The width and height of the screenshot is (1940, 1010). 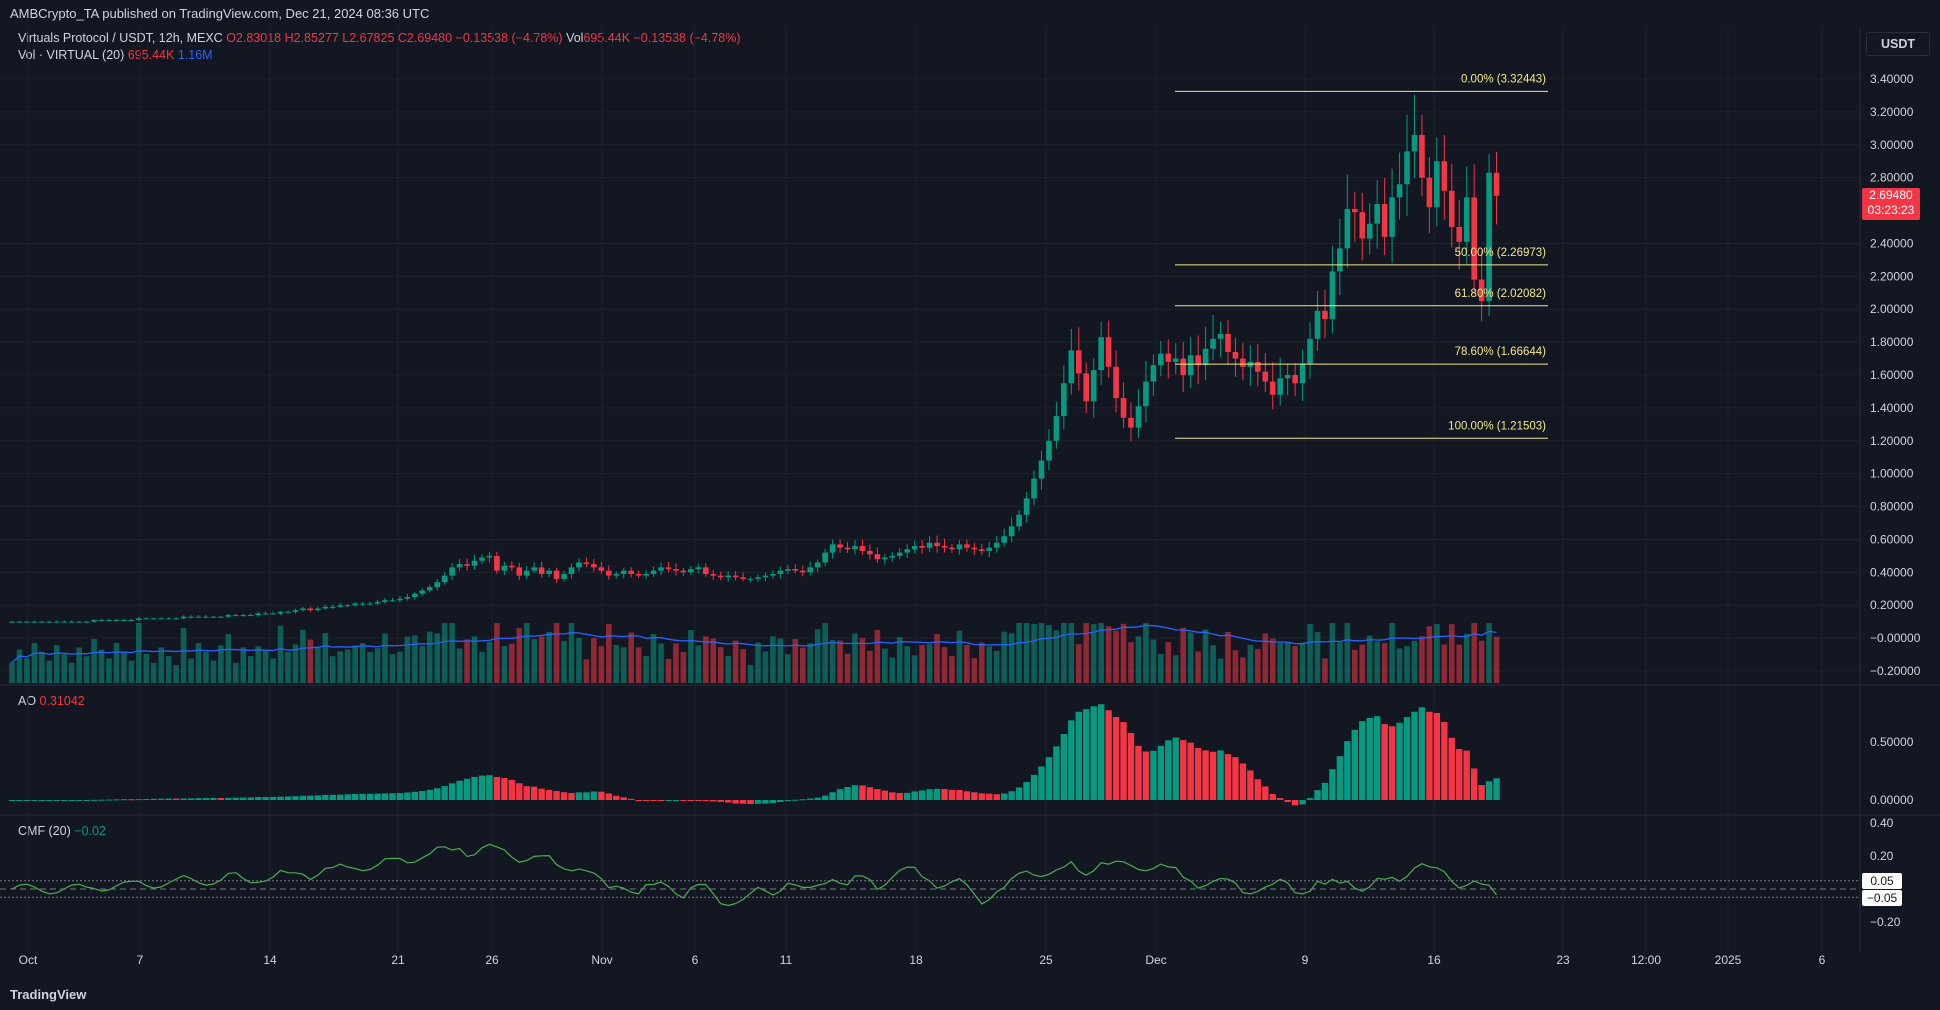 What do you see at coordinates (48, 994) in the screenshot?
I see `tradingview-logo: TradingView` at bounding box center [48, 994].